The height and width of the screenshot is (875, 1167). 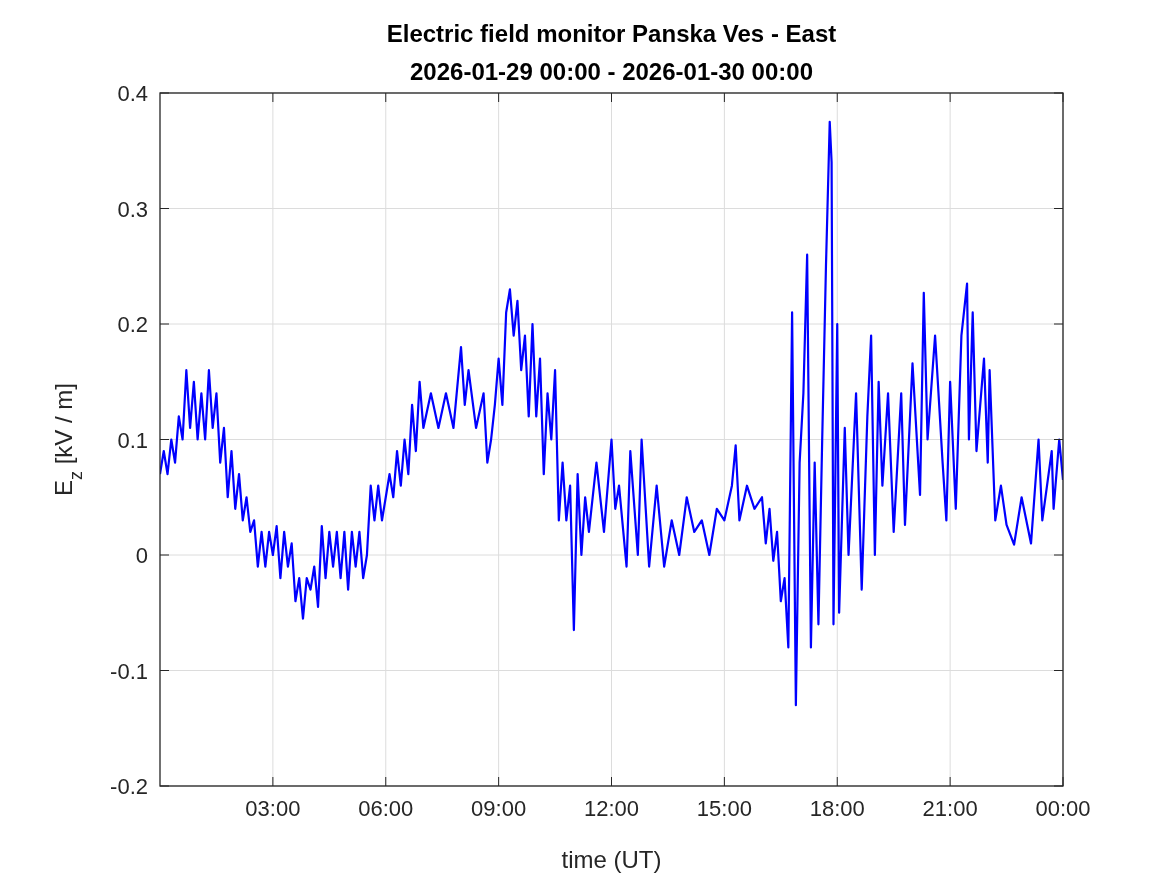 What do you see at coordinates (129, 671) in the screenshot?
I see `y-tick-label: -0.1` at bounding box center [129, 671].